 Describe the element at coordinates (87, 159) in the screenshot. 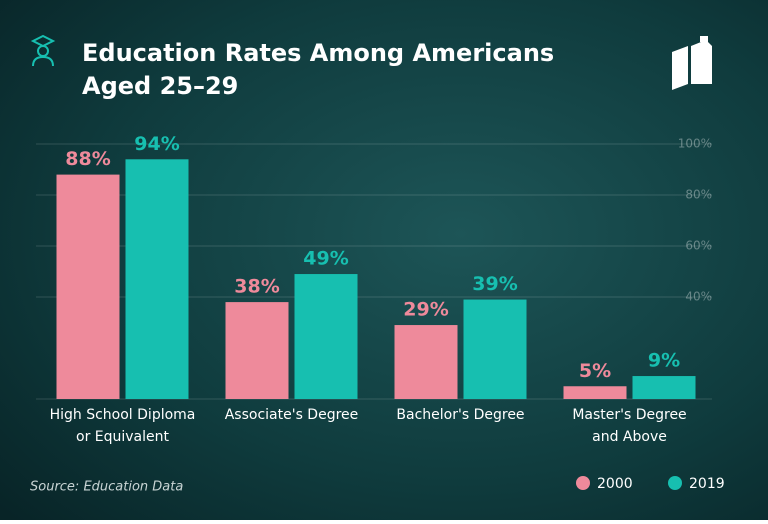

I see `value-label: 88%` at that location.